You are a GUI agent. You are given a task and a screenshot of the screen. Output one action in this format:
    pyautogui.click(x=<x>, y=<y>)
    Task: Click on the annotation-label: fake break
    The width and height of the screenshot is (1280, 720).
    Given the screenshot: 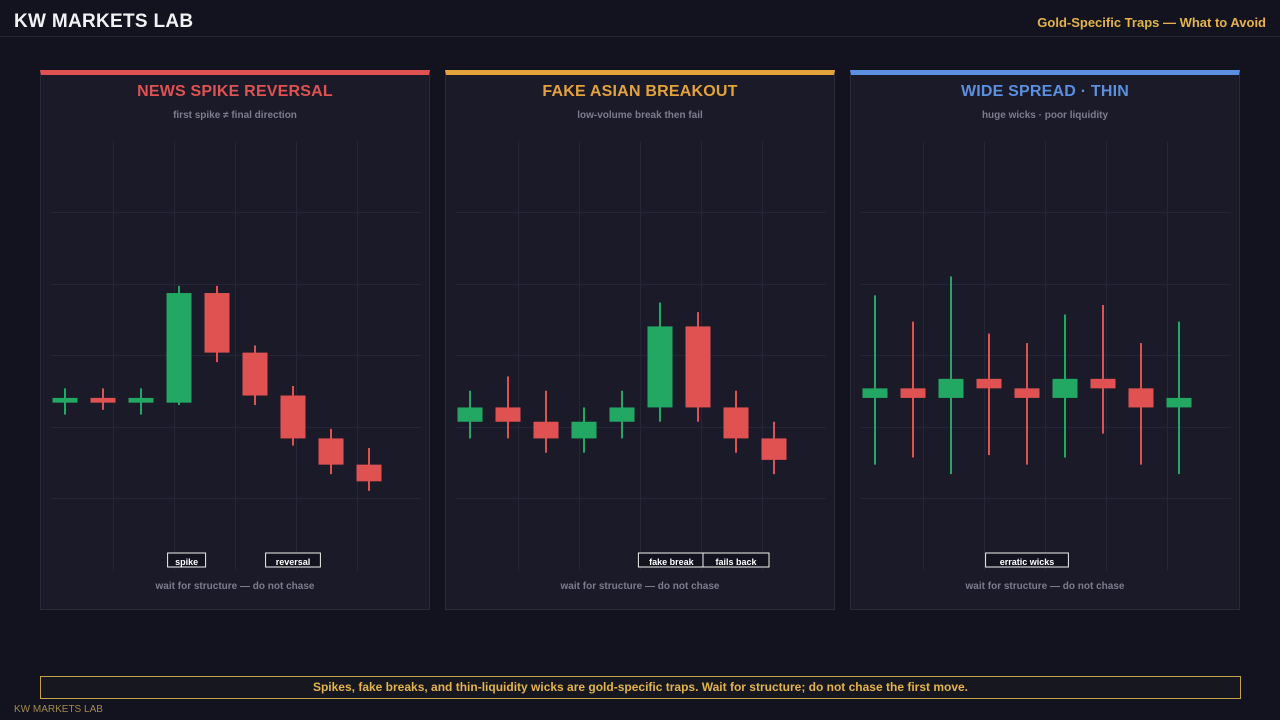 What is the action you would take?
    pyautogui.click(x=671, y=560)
    